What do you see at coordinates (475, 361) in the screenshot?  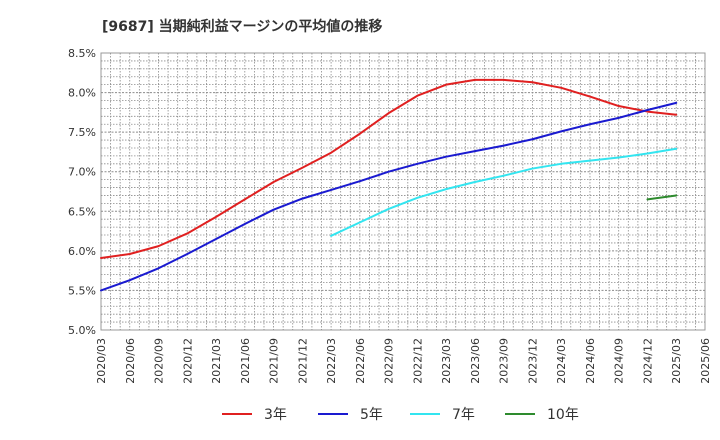 I see `x-tick-label: 2023/06` at bounding box center [475, 361].